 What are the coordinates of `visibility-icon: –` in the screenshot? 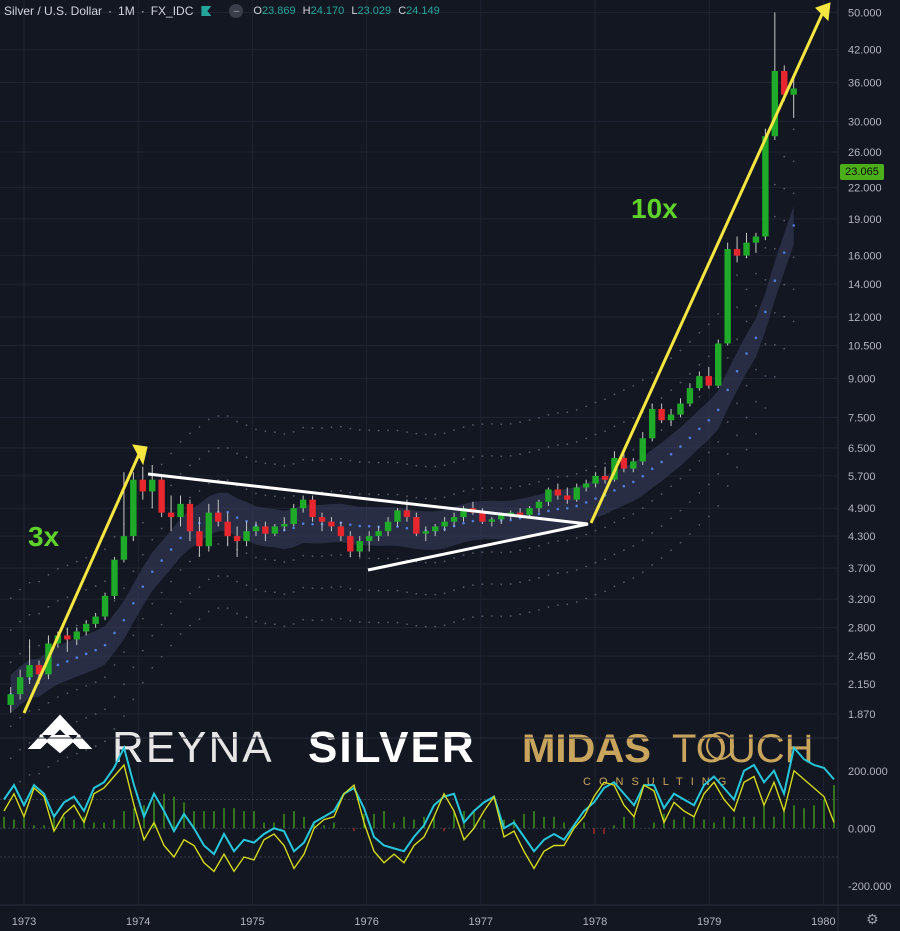 It's located at (236, 11).